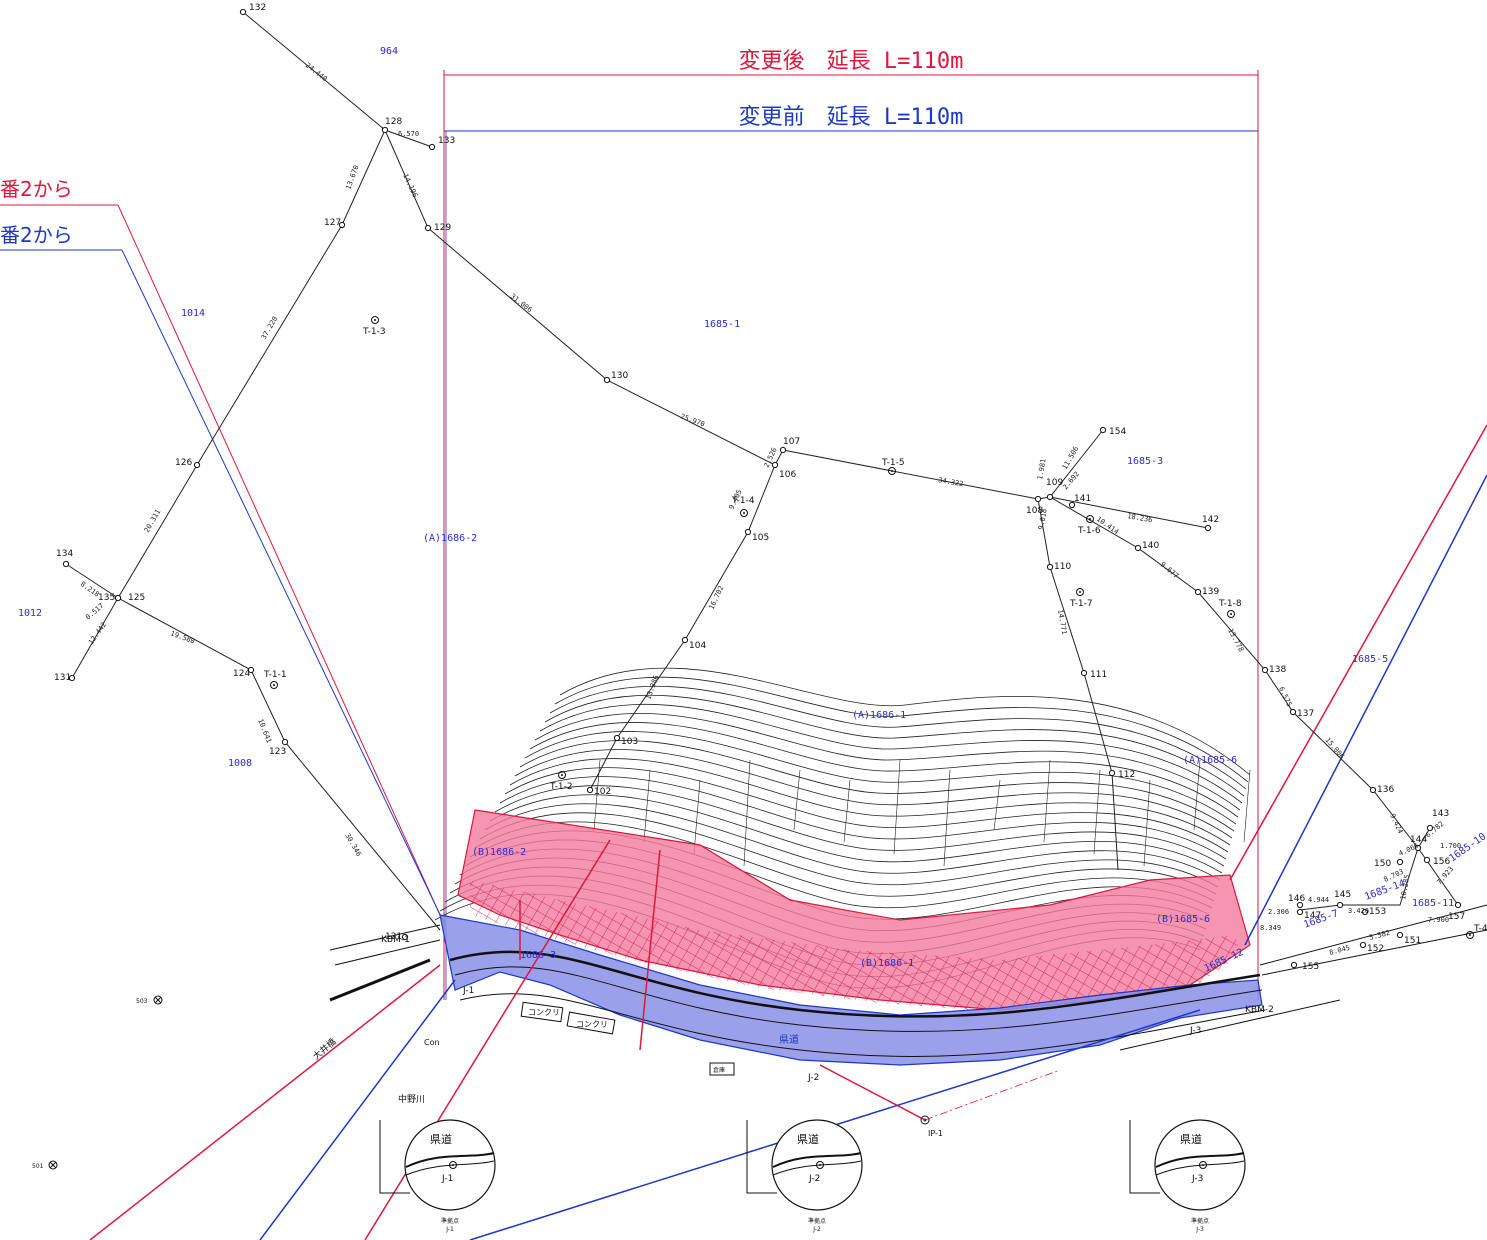 This screenshot has height=1240, width=1487. Describe the element at coordinates (1191, 1139) in the screenshot. I see `svg-text: 県道` at that location.